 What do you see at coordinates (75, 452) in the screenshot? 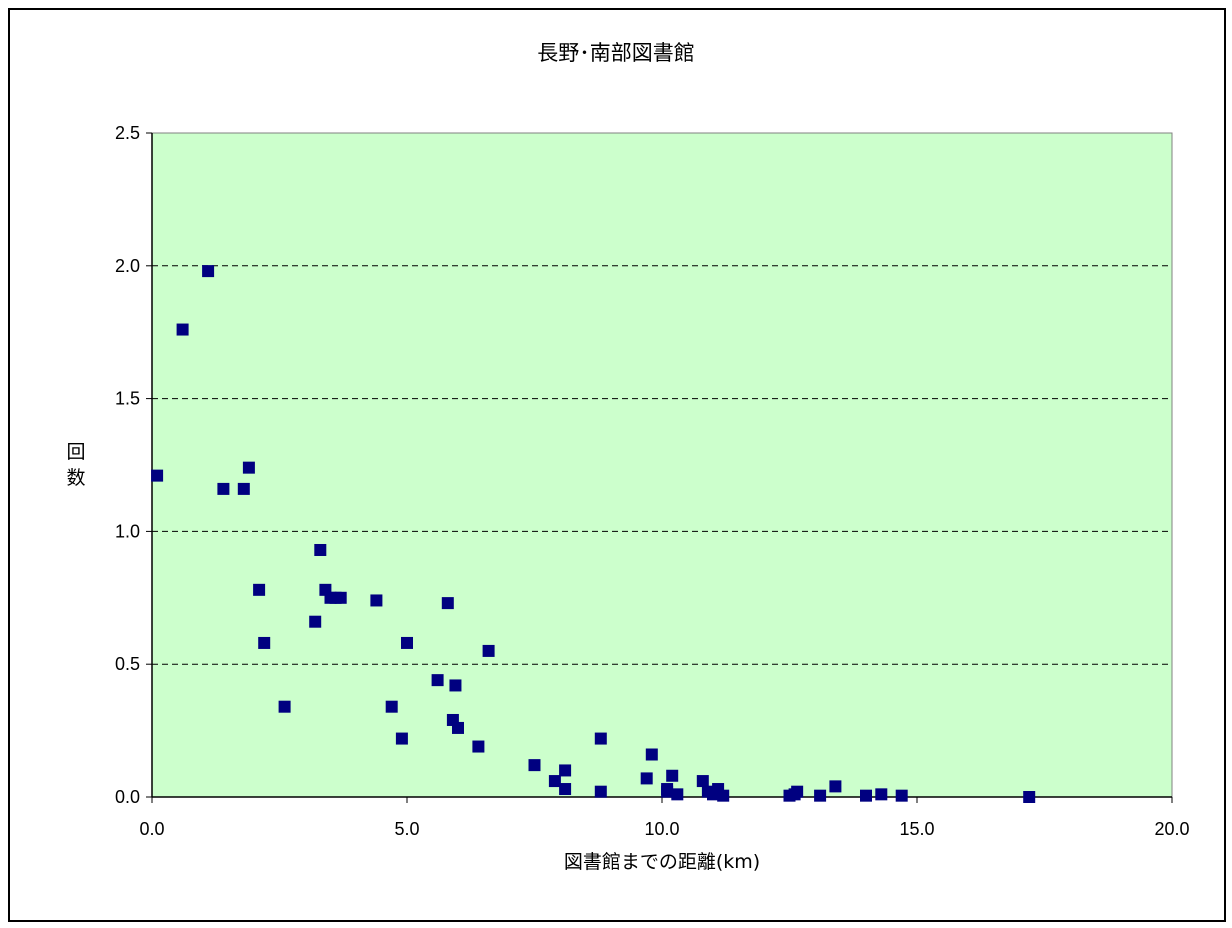
I see `y-axis-label-char: 回` at bounding box center [75, 452].